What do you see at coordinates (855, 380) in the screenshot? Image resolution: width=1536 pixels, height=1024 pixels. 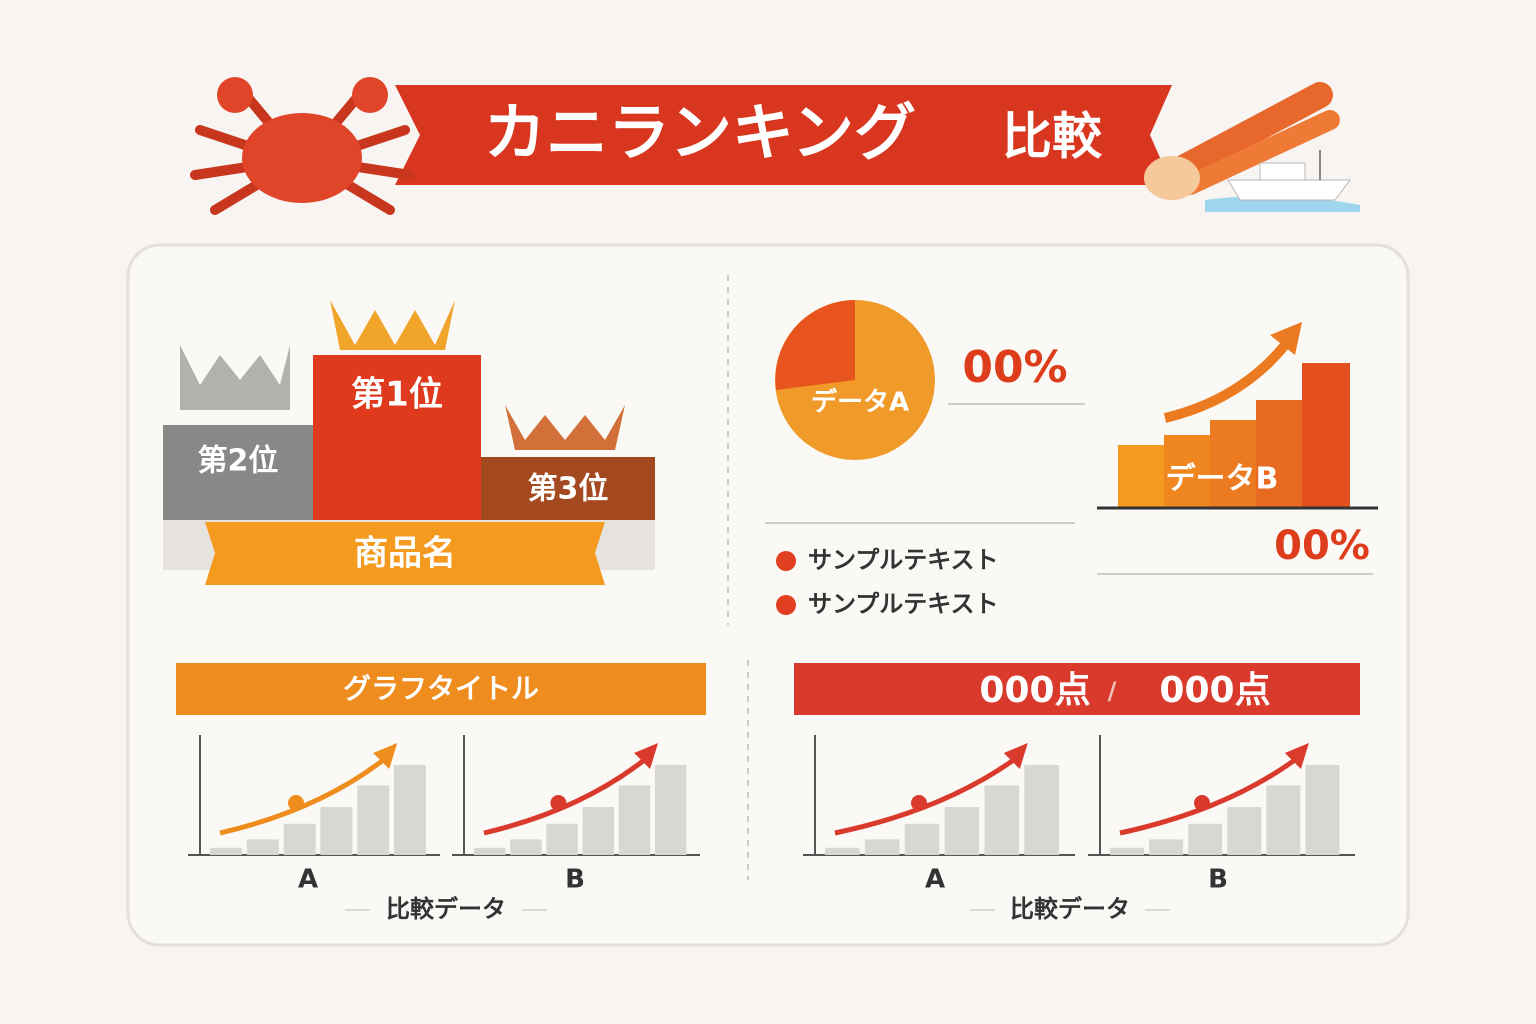 I see `pie-illustration` at bounding box center [855, 380].